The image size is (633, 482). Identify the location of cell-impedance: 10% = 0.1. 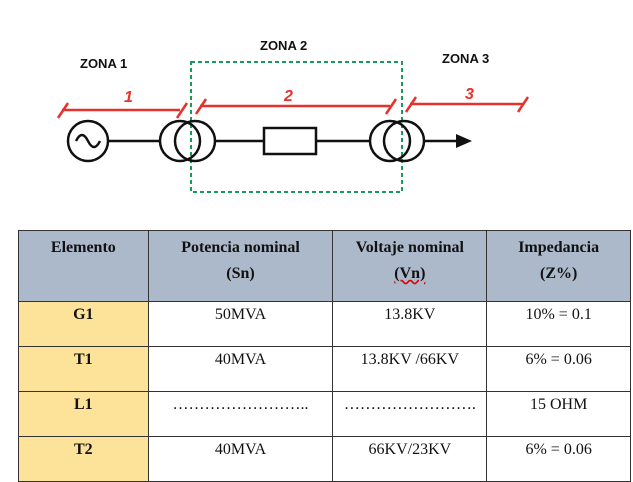
(558, 324).